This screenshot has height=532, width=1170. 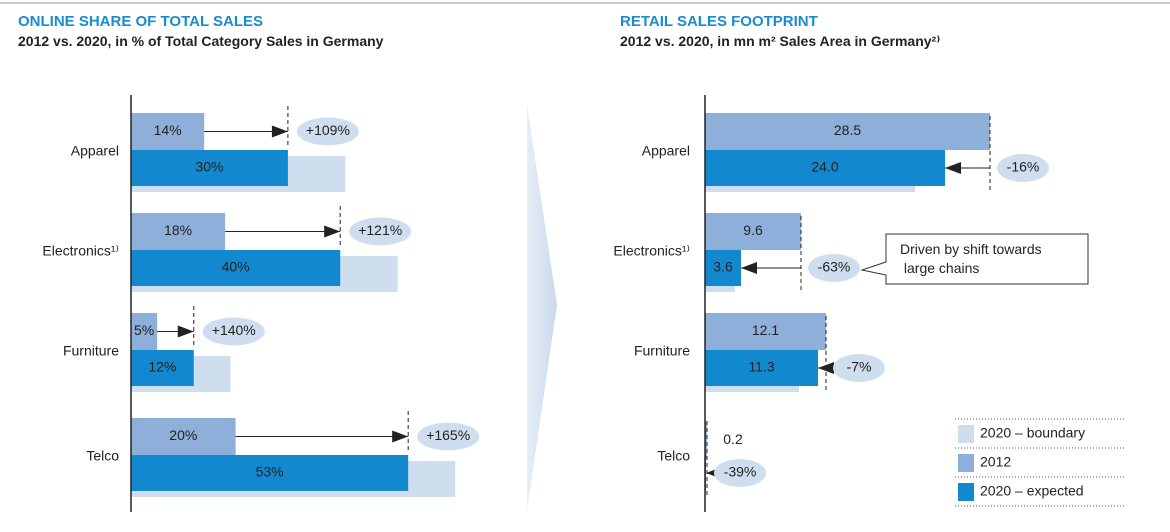 I want to click on value-label: 0.2, so click(x=733, y=439).